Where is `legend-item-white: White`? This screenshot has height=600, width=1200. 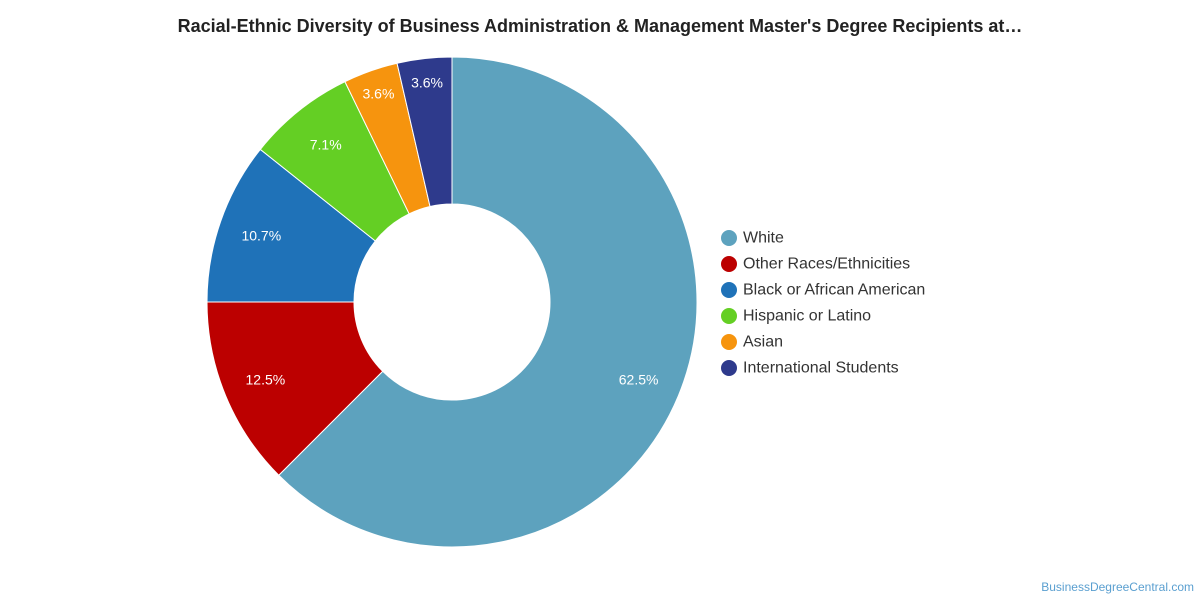 legend-item-white: White is located at coordinates (763, 238).